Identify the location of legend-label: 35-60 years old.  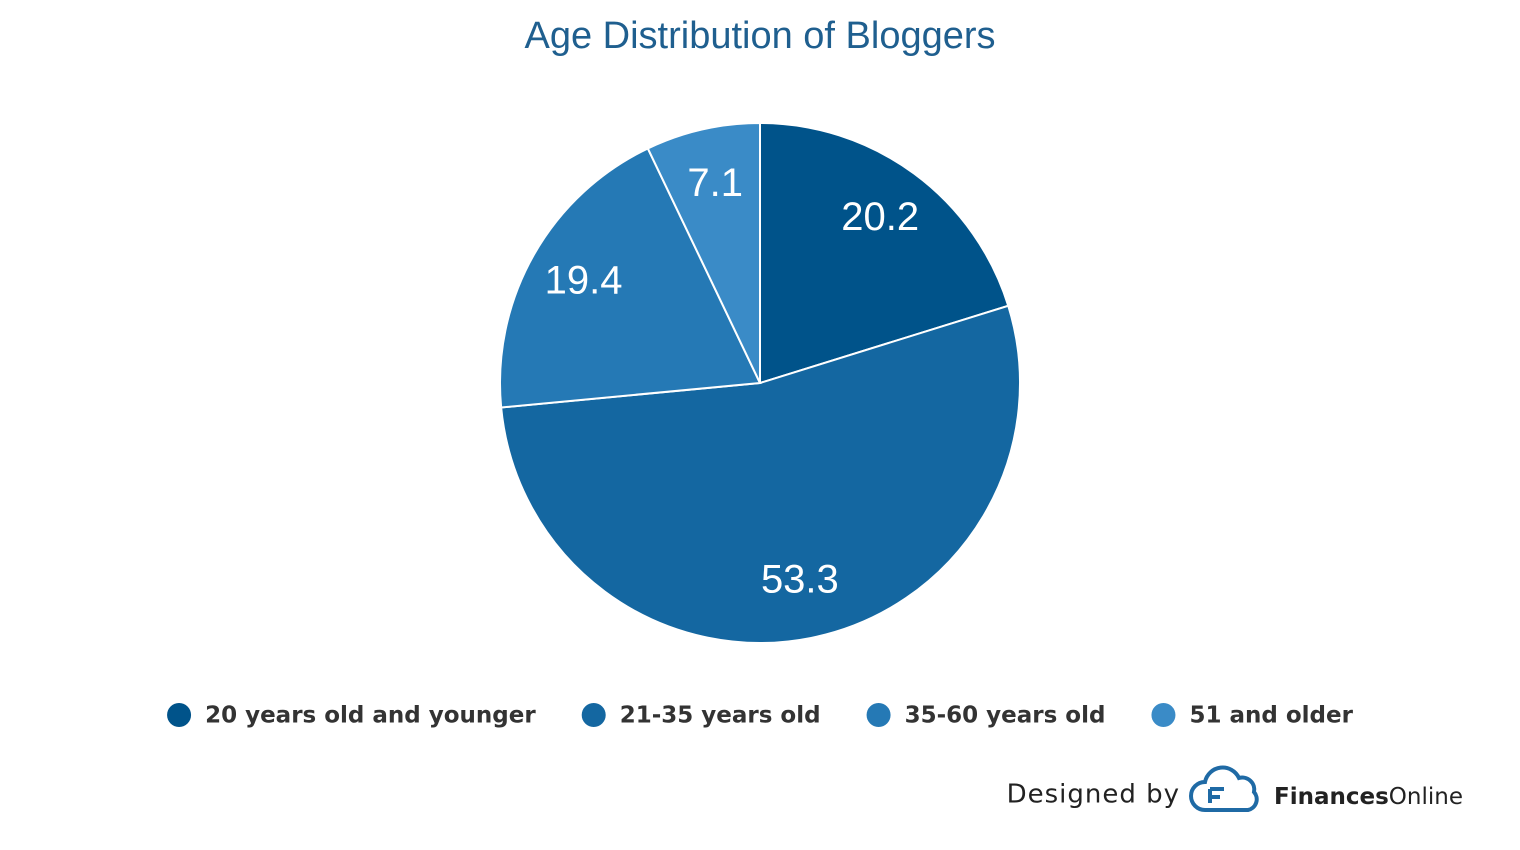
(1005, 716).